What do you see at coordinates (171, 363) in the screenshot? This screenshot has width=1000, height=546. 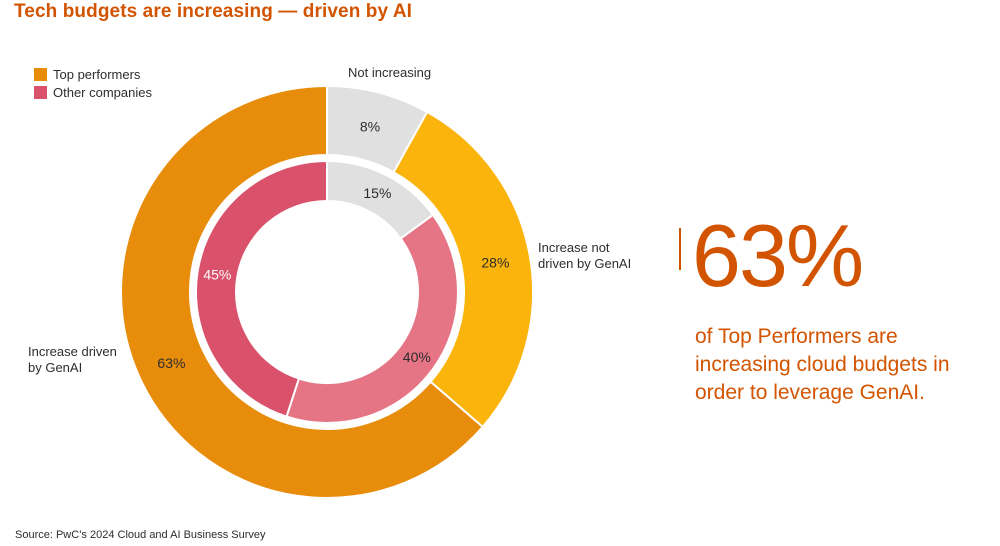 I see `outer-ring-value-label: 63%` at bounding box center [171, 363].